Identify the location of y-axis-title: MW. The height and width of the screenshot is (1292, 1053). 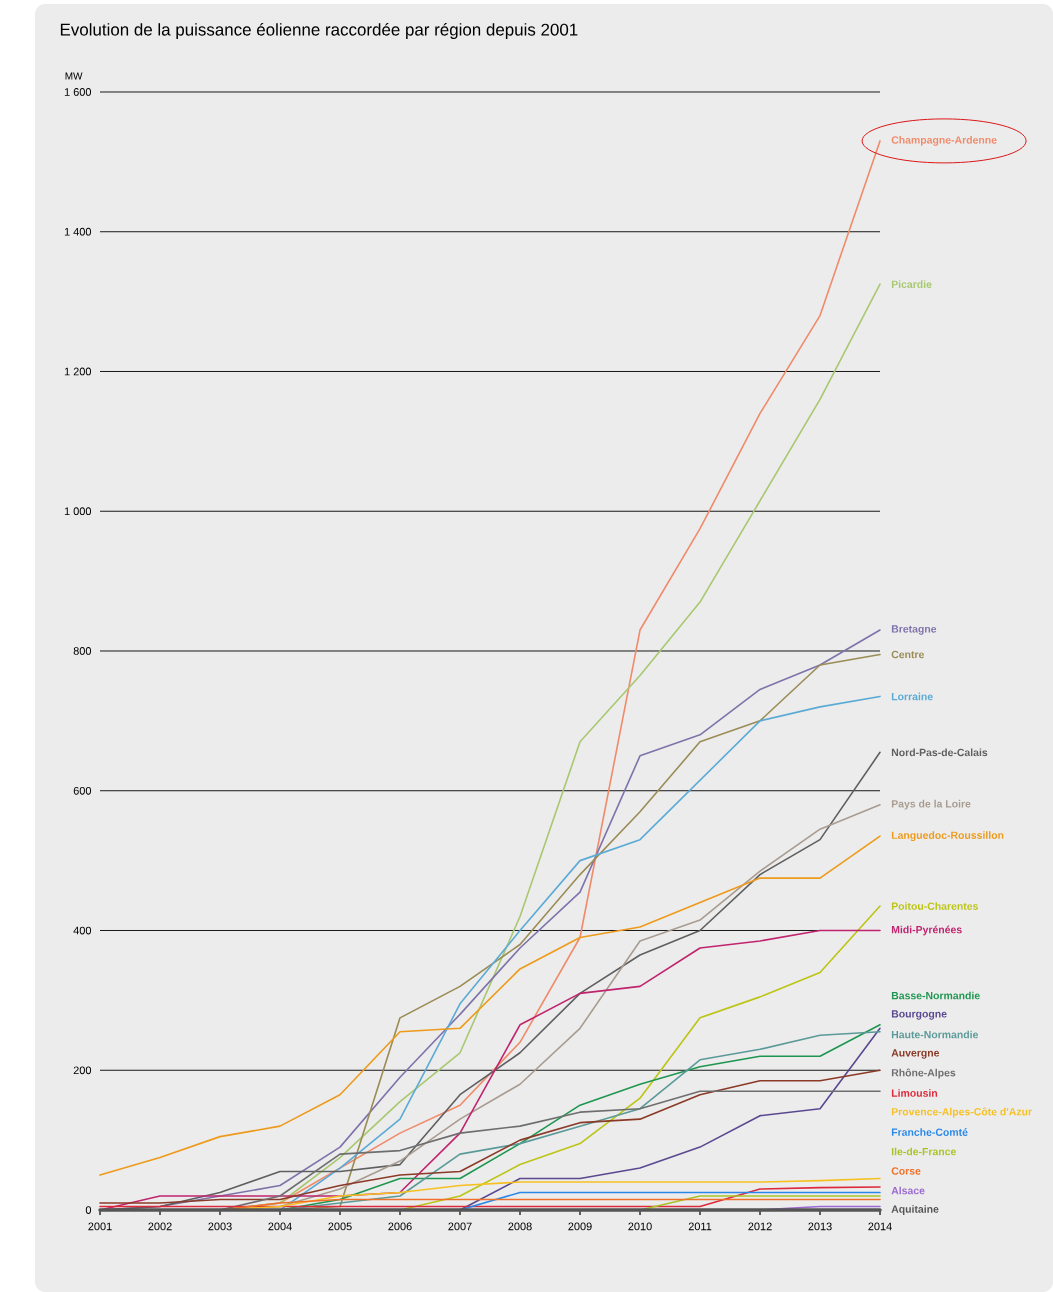
(74, 76).